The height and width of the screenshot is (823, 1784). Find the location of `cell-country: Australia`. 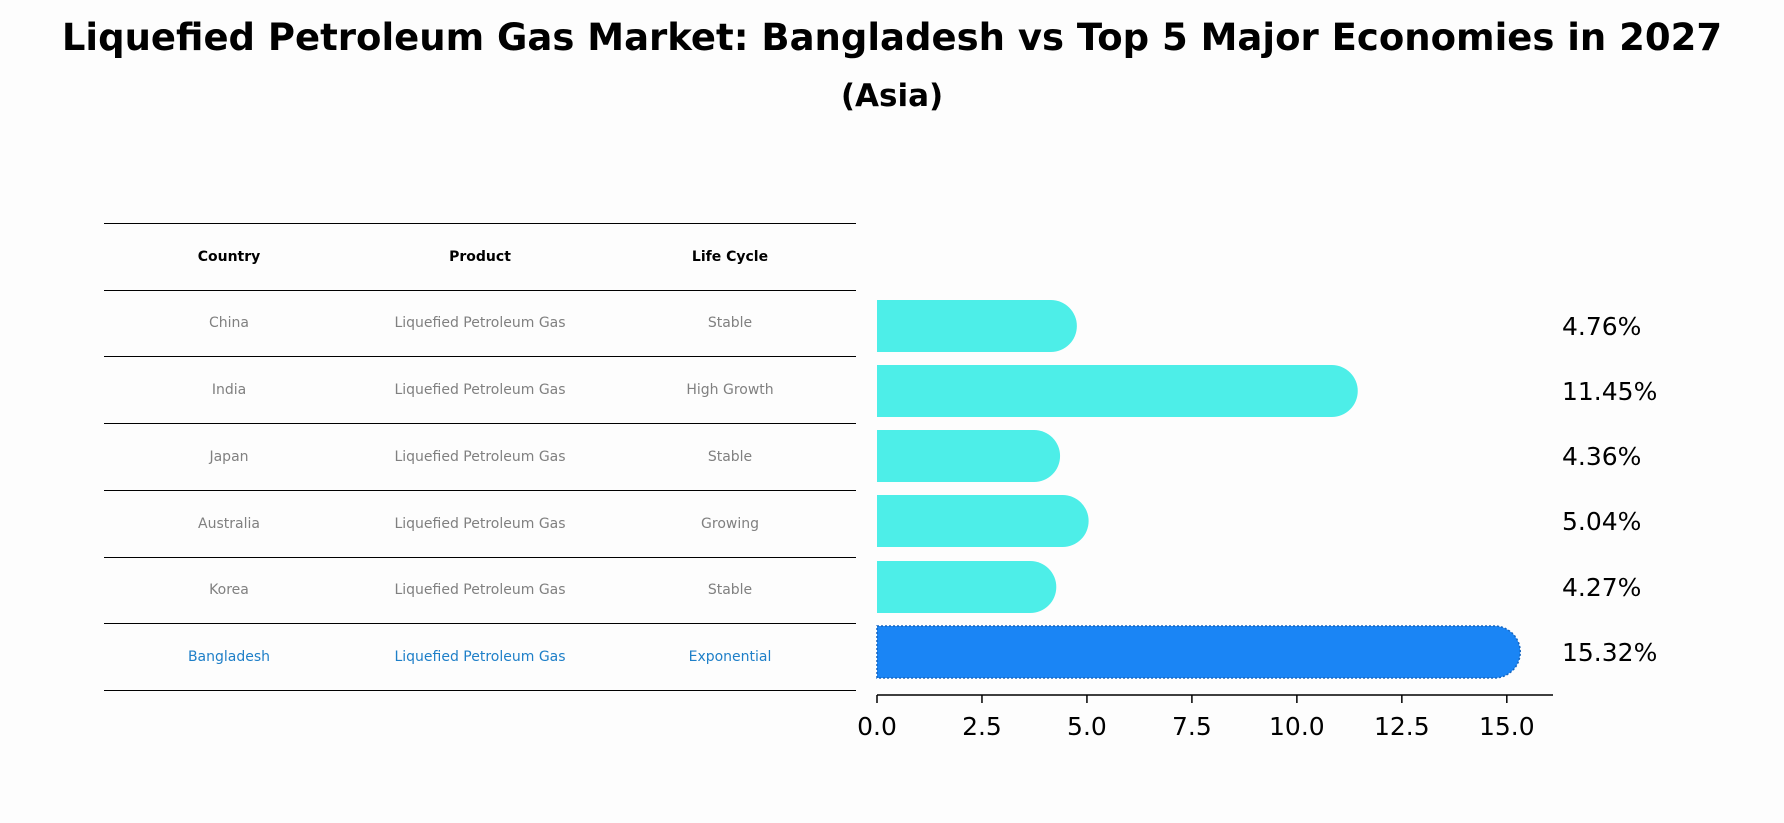

cell-country: Australia is located at coordinates (229, 523).